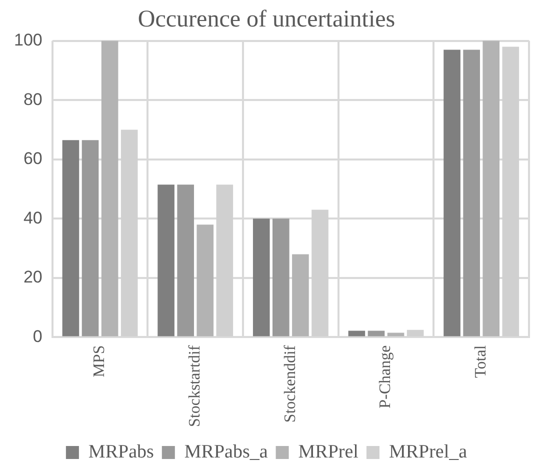 The image size is (541, 472). What do you see at coordinates (195, 385) in the screenshot?
I see `x-tick-label: Stockstartdif` at bounding box center [195, 385].